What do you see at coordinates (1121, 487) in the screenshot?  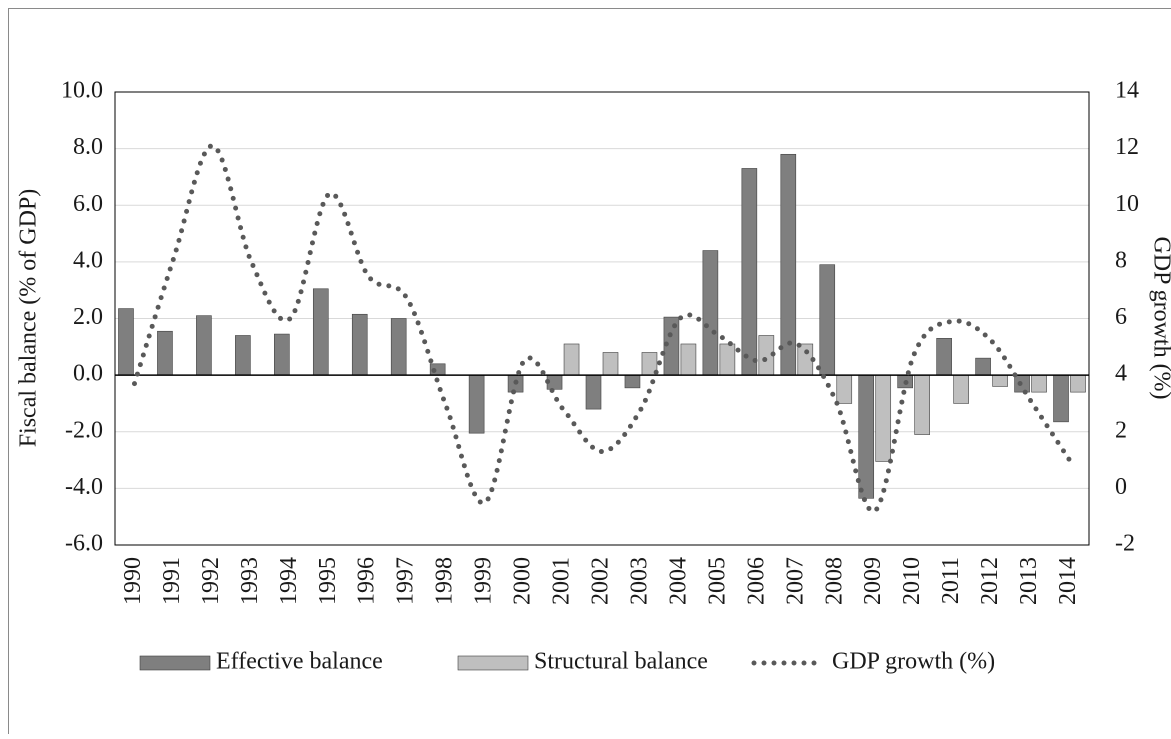 I see `y2-tick-label: 0` at bounding box center [1121, 487].